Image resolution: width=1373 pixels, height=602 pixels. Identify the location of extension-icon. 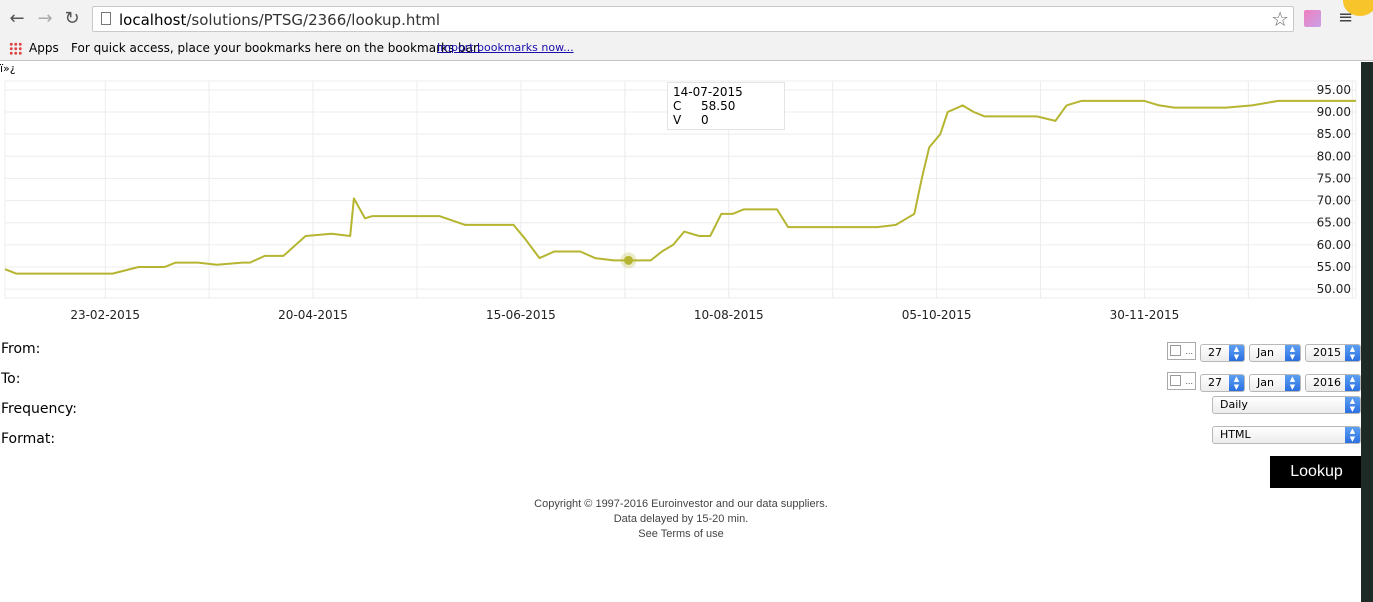
(1312, 18).